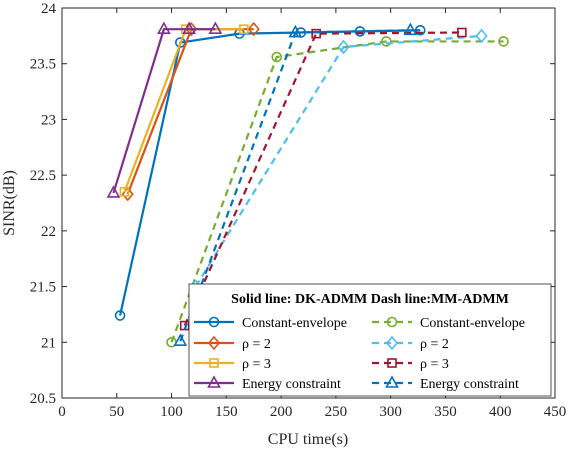 The width and height of the screenshot is (570, 450). Describe the element at coordinates (370, 299) in the screenshot. I see `legend-title: Solid line: DK-ADMM Dash line:MM-ADMM` at that location.